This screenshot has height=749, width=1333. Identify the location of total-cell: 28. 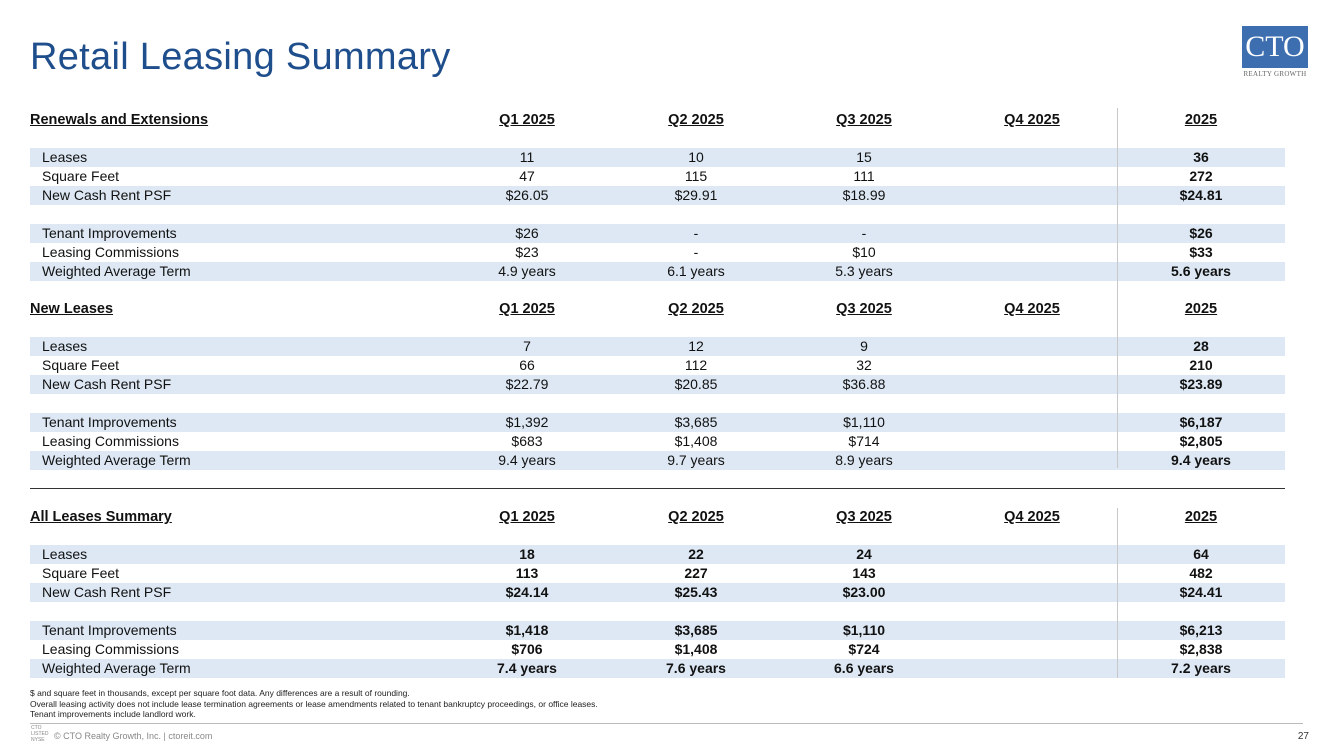
(1201, 346).